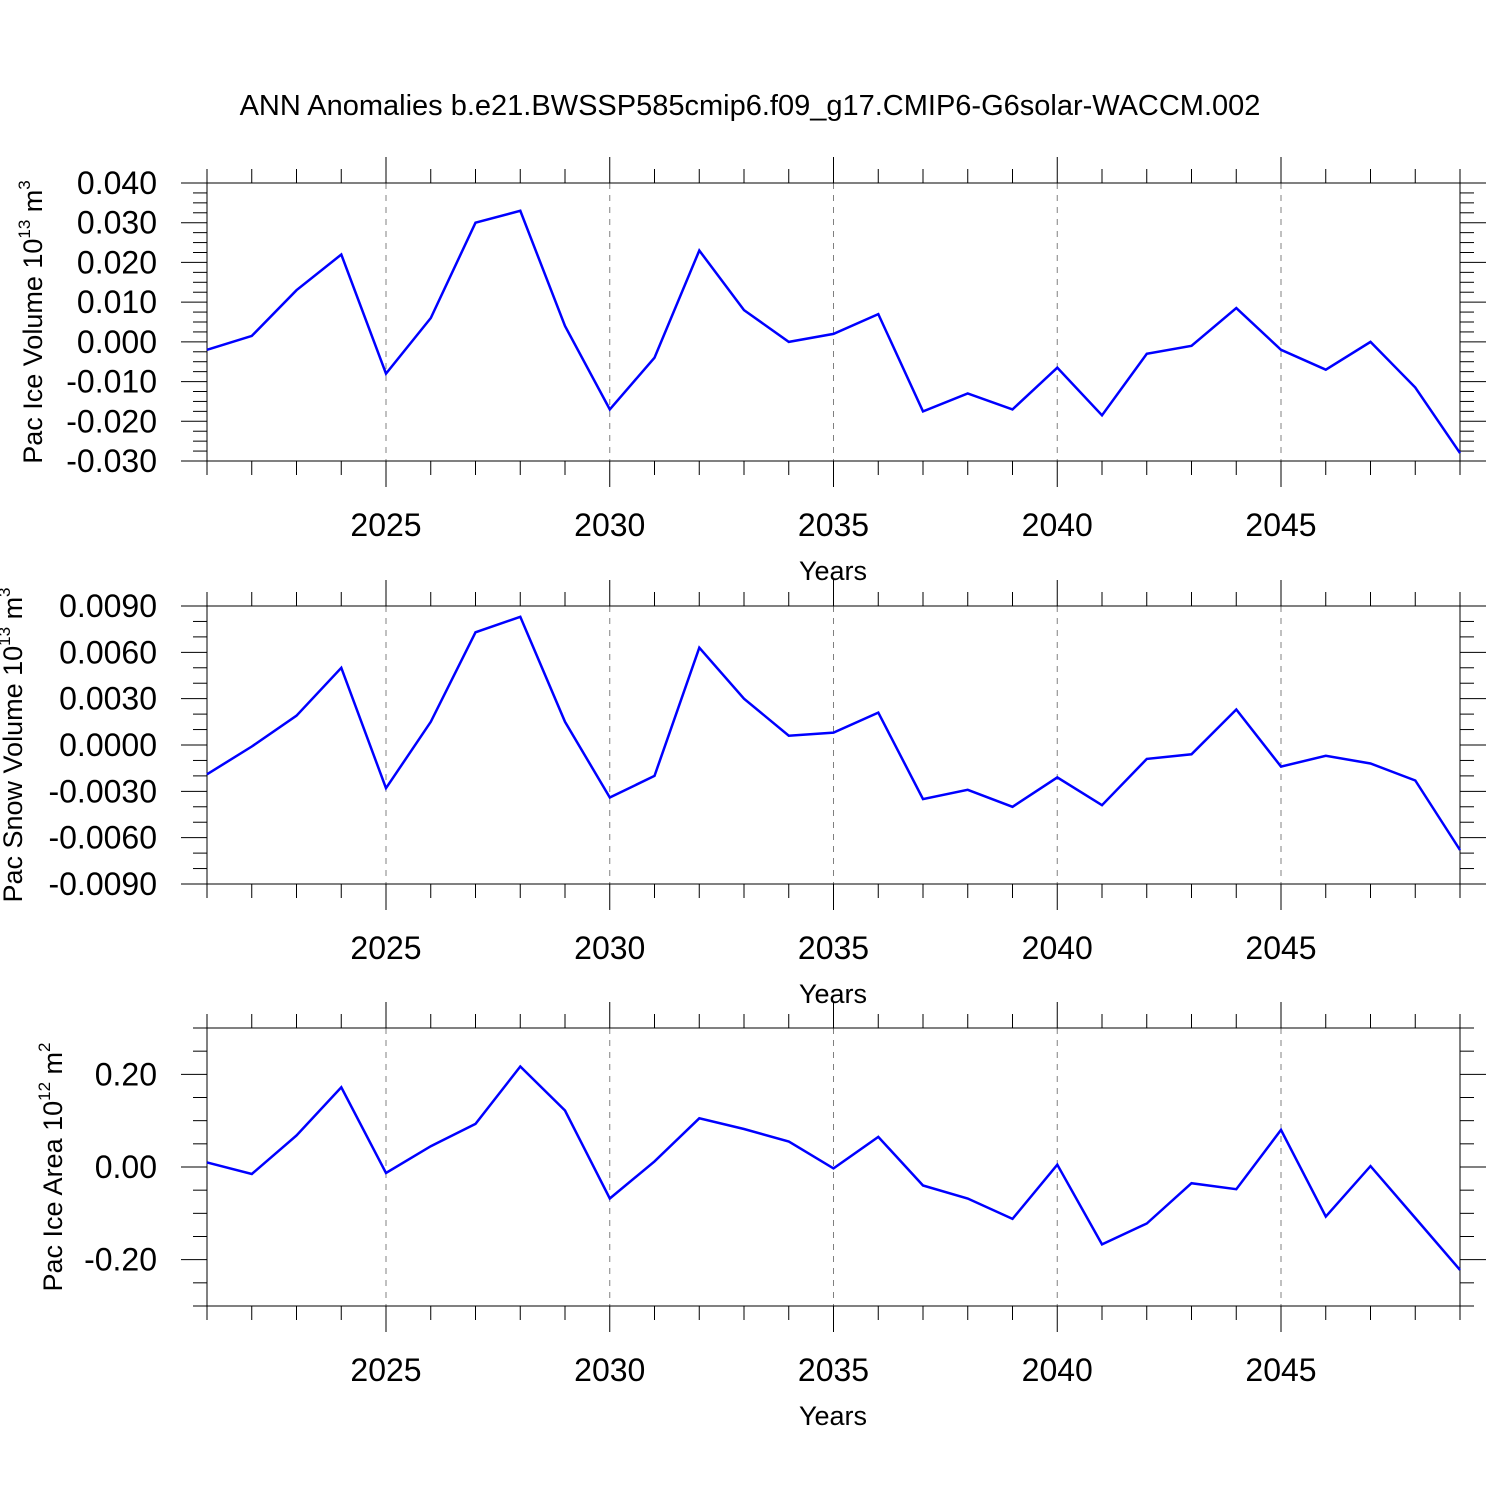 This screenshot has width=1500, height=1500. Describe the element at coordinates (111, 382) in the screenshot. I see `panel-1-y-tick-label: -0.010` at that location.